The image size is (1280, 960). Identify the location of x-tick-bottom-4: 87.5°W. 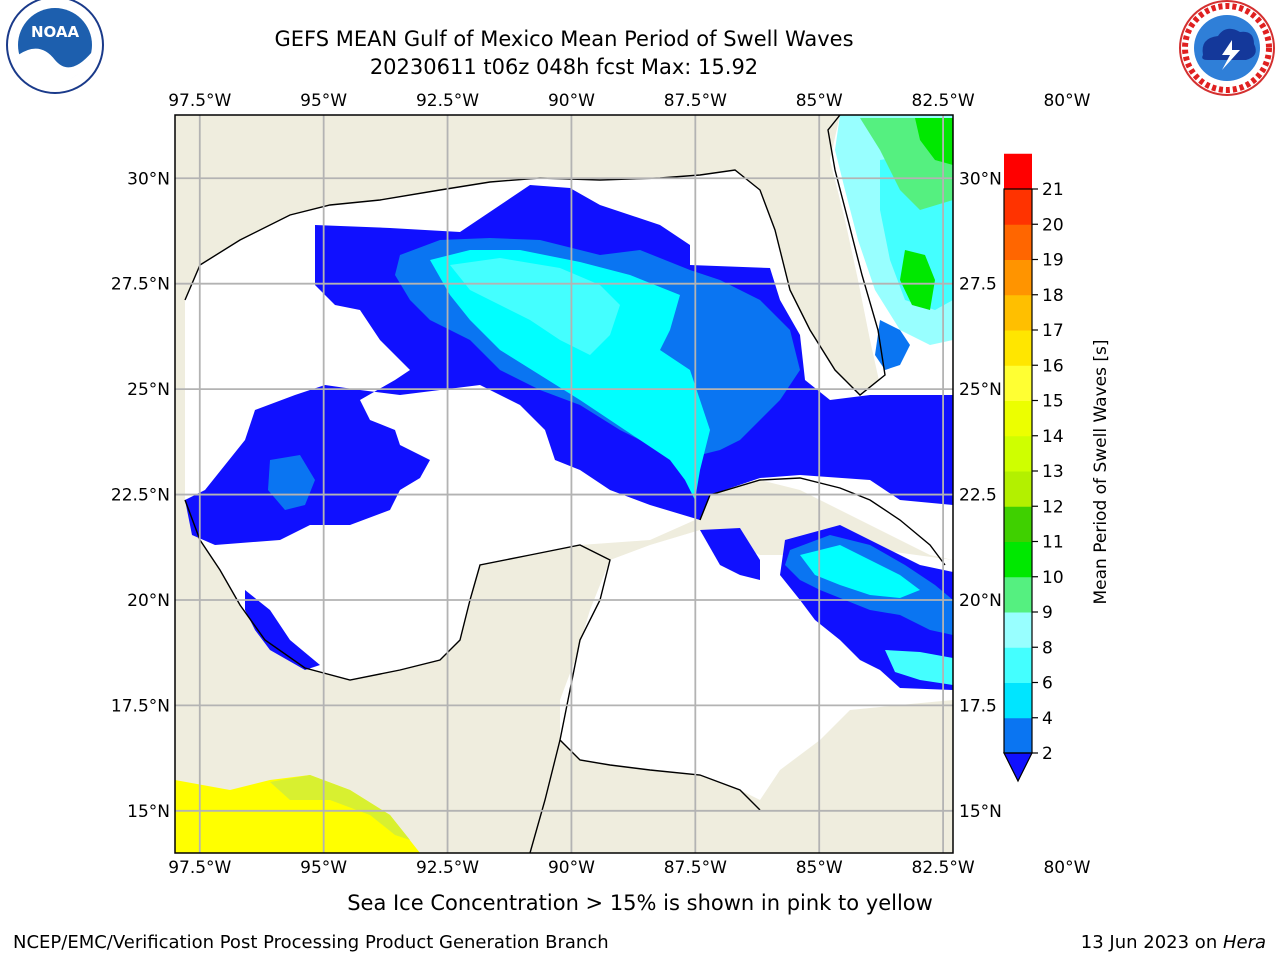
(695, 868).